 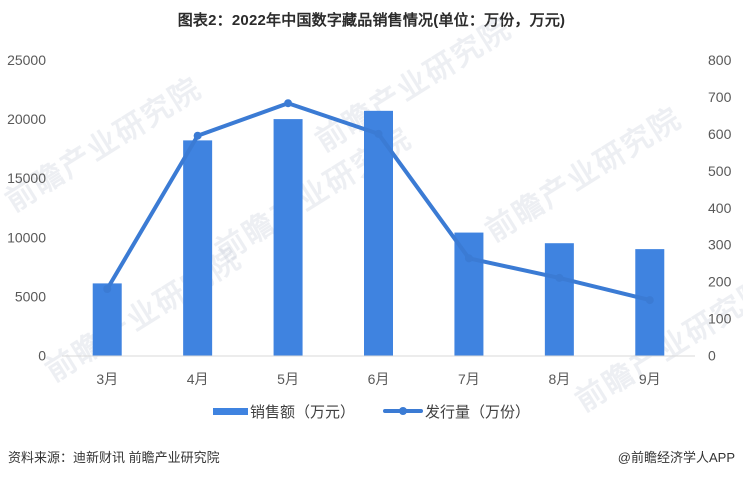 What do you see at coordinates (379, 379) in the screenshot?
I see `x-axis-label: 6月` at bounding box center [379, 379].